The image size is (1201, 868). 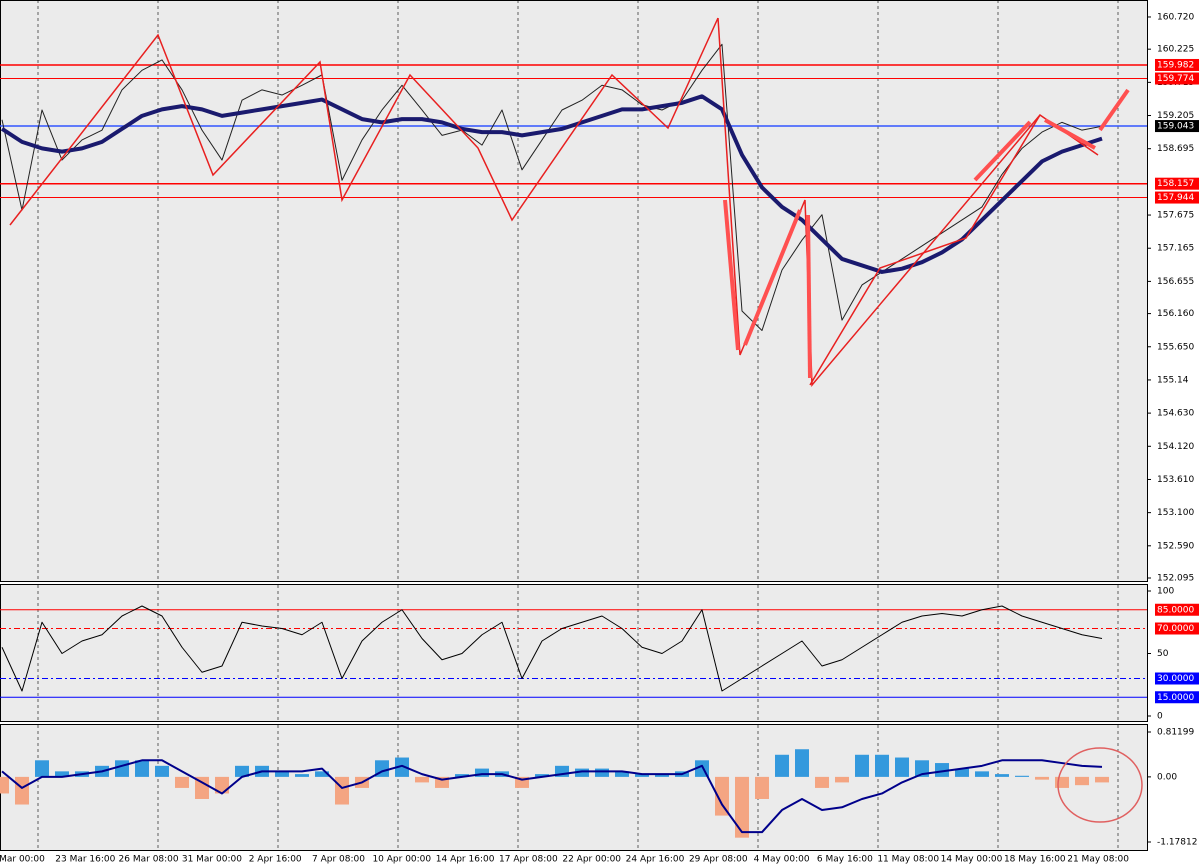 I want to click on level-label: 85.0000, so click(x=1175, y=610).